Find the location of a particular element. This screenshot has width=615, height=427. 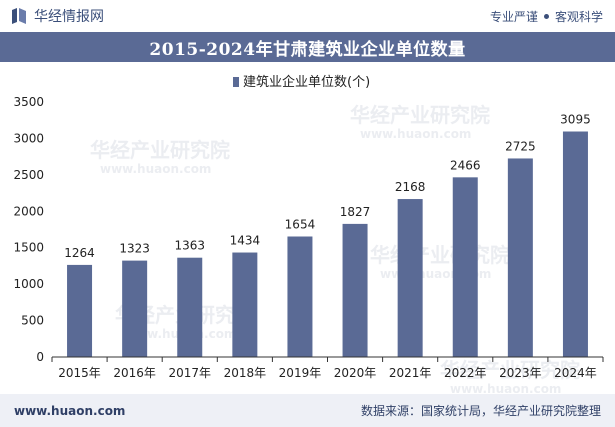

y-tick-label: 2500 is located at coordinates (28, 175).